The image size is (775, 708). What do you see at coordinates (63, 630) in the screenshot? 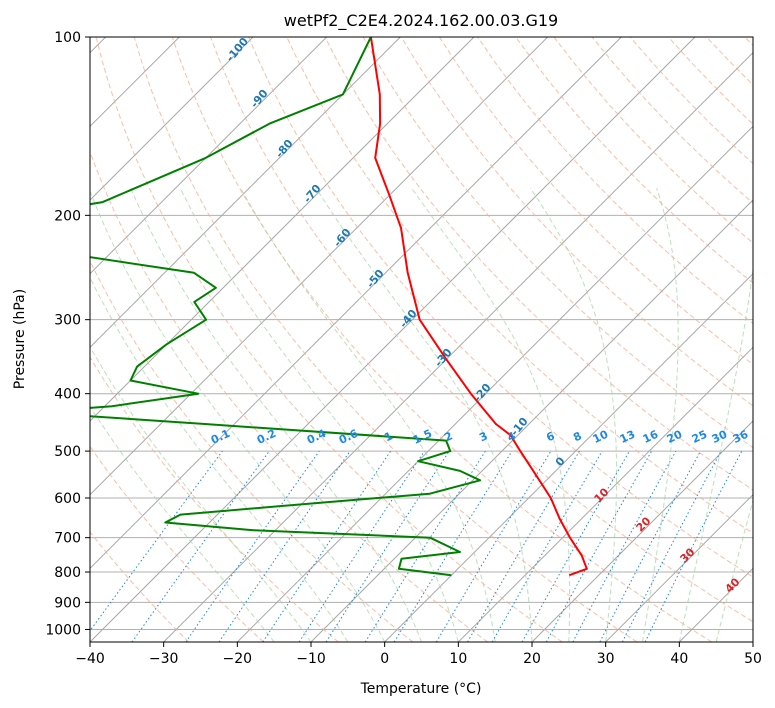
I see `y-tick-label: 1000` at bounding box center [63, 630].